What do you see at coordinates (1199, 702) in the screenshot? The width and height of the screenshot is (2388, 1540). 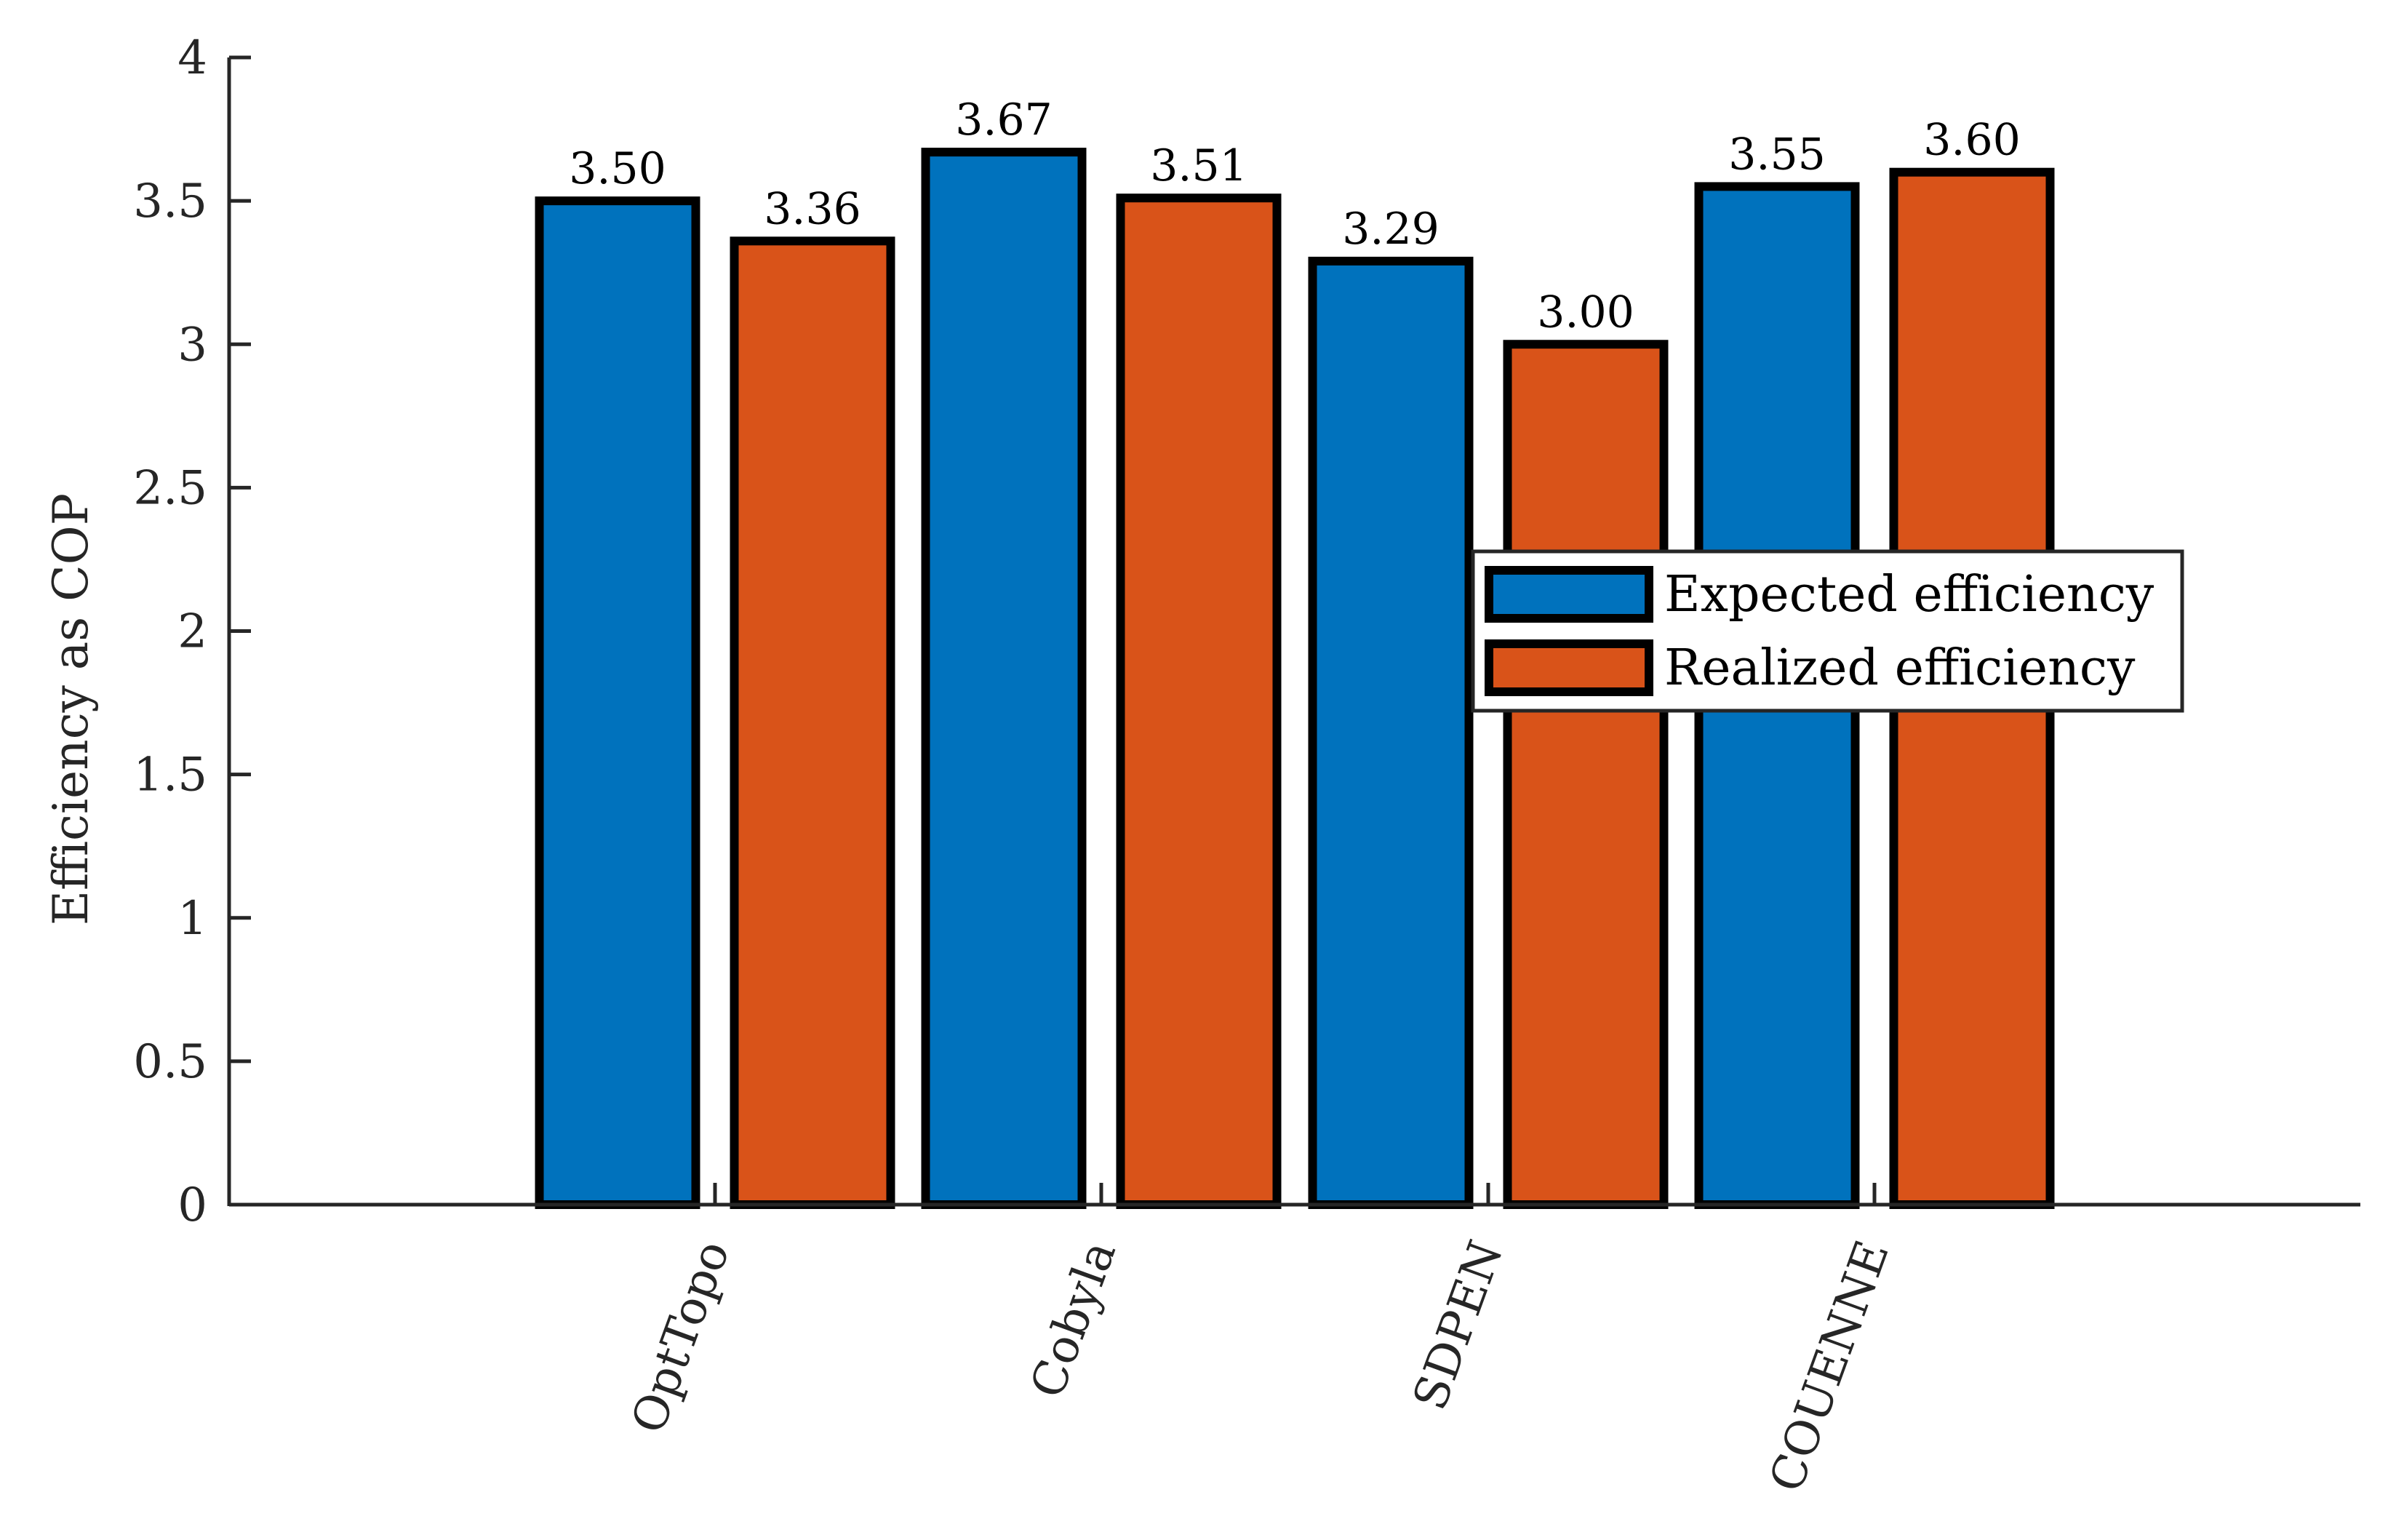 I see `bar-realized-cobyla` at bounding box center [1199, 702].